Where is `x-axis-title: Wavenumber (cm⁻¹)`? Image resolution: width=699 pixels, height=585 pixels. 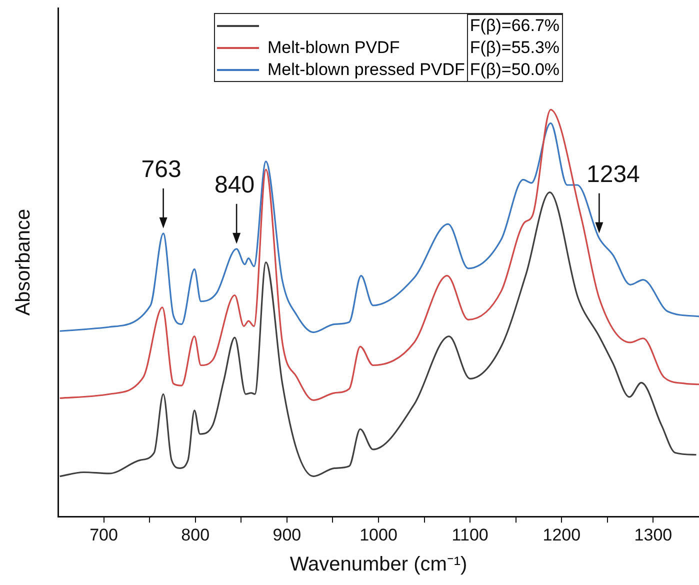
x-axis-title: Wavenumber (cm⁻¹) is located at coordinates (379, 565).